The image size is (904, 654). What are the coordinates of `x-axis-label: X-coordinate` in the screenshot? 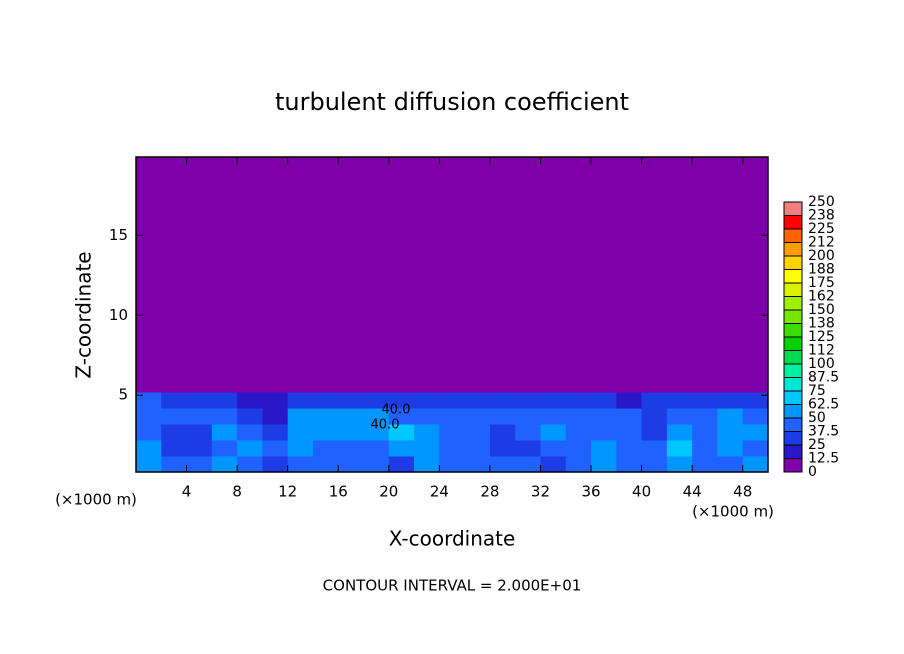 It's located at (452, 539).